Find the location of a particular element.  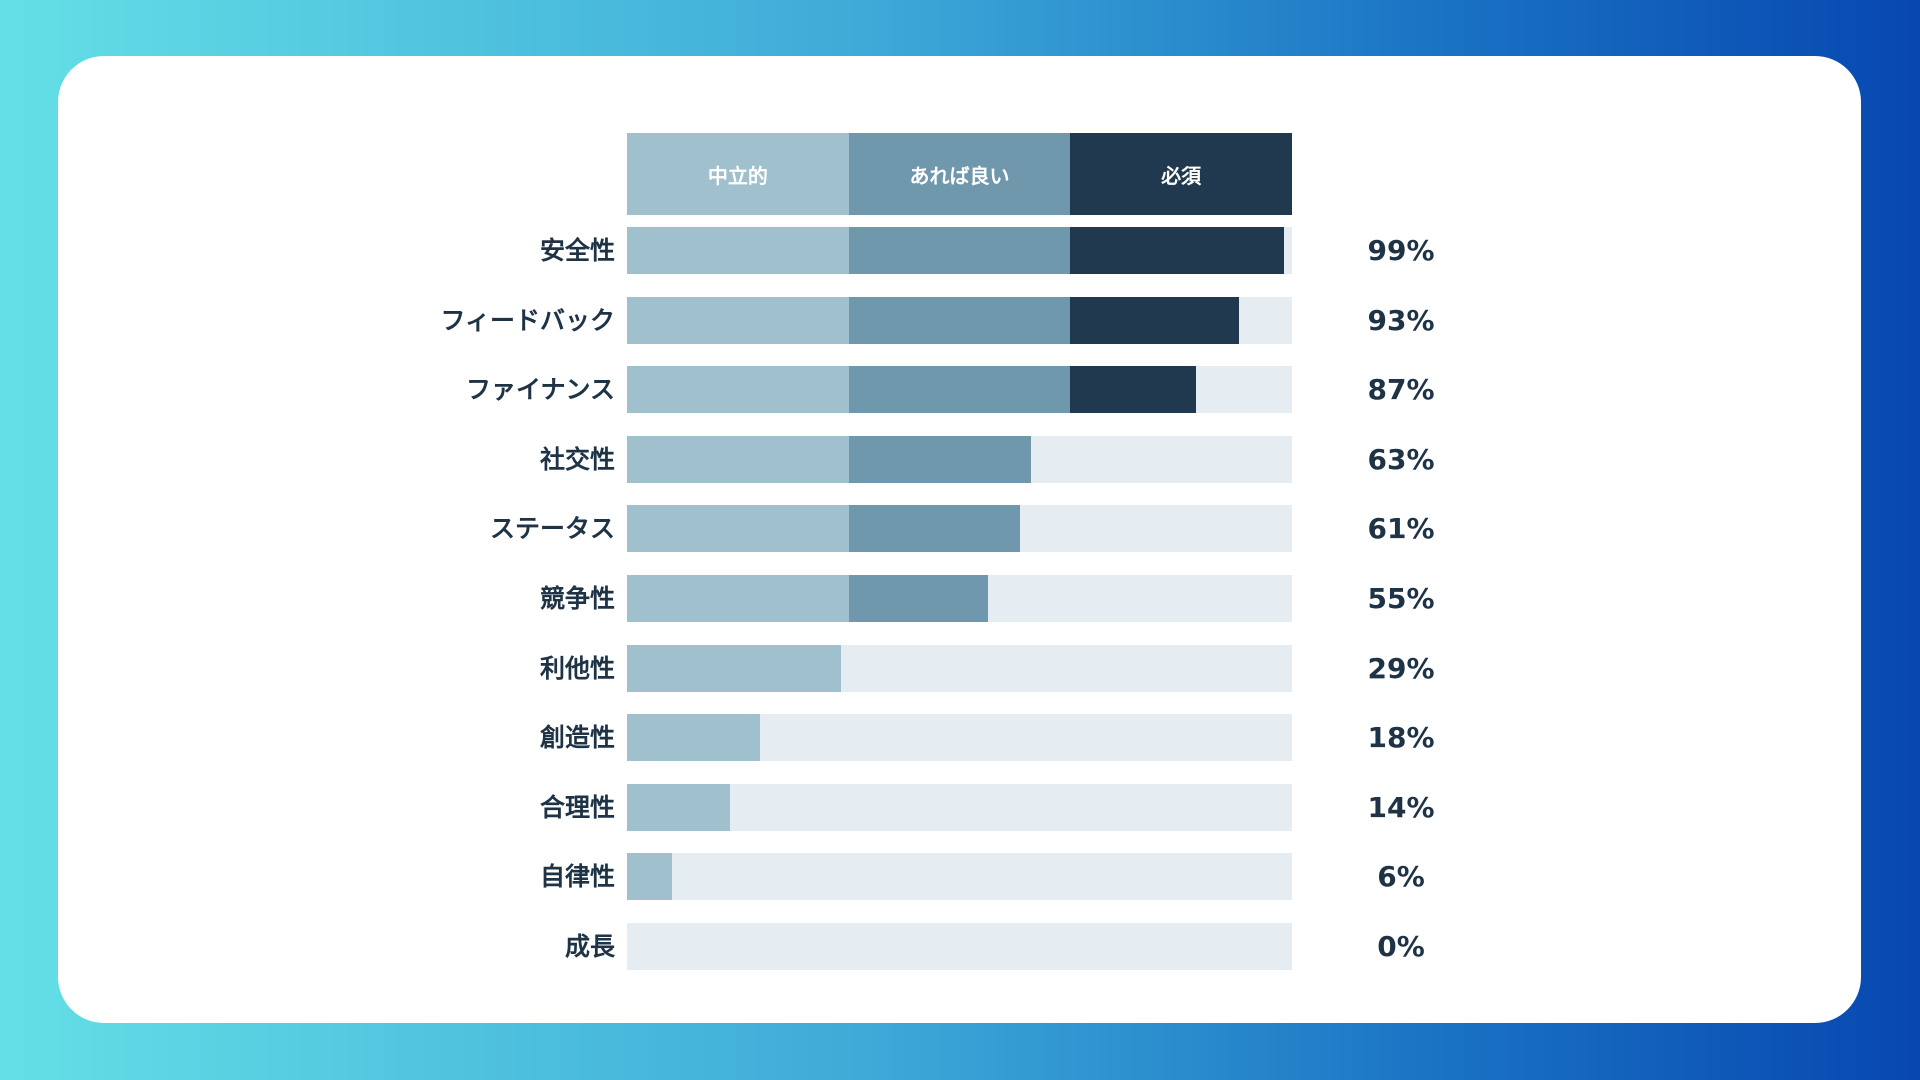

row-label: 自律性 is located at coordinates (577, 877).